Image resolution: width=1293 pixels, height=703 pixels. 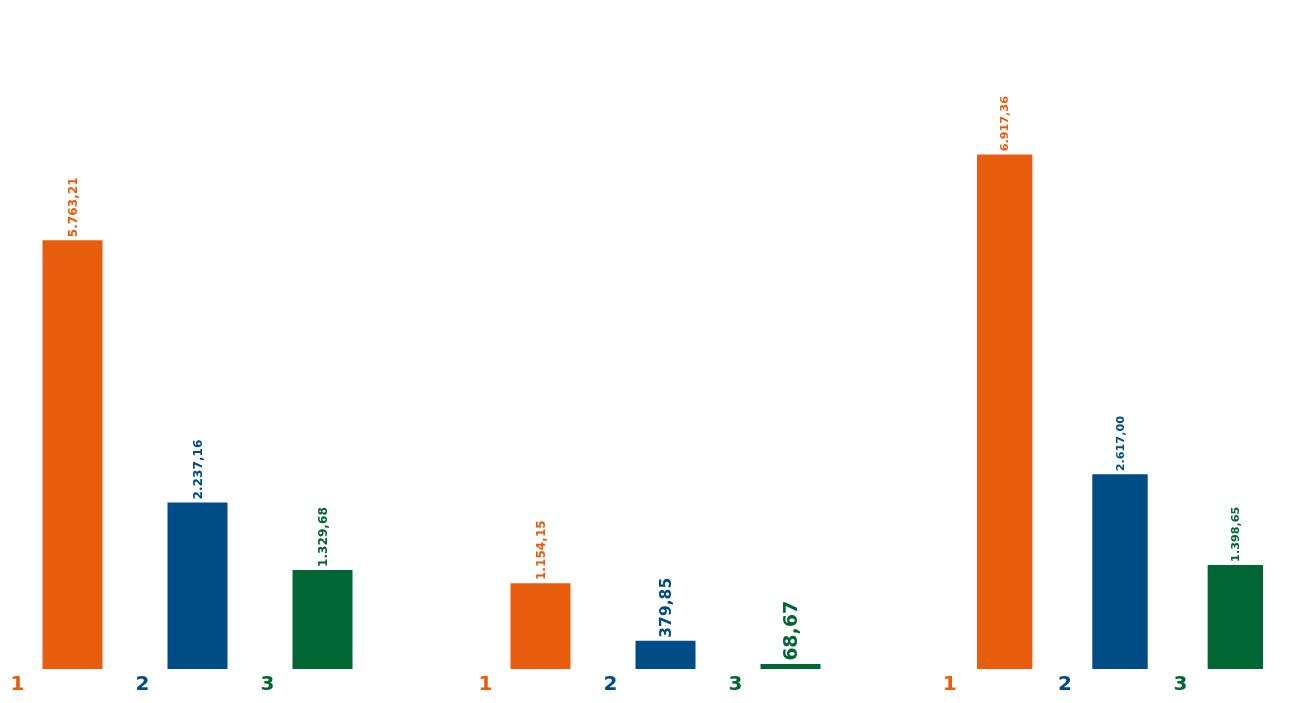 What do you see at coordinates (665, 607) in the screenshot?
I see `data-label: 379,85` at bounding box center [665, 607].